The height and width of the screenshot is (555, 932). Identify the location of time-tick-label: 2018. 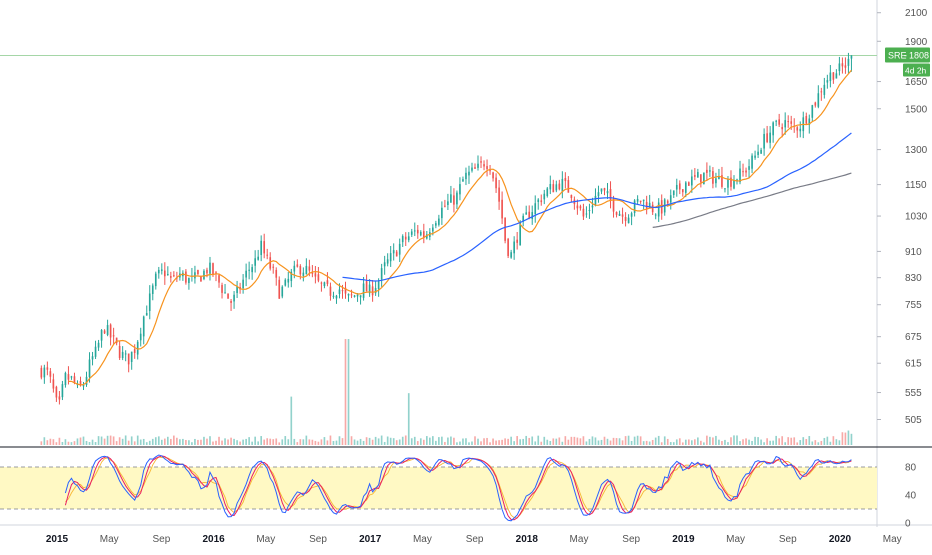
(527, 539).